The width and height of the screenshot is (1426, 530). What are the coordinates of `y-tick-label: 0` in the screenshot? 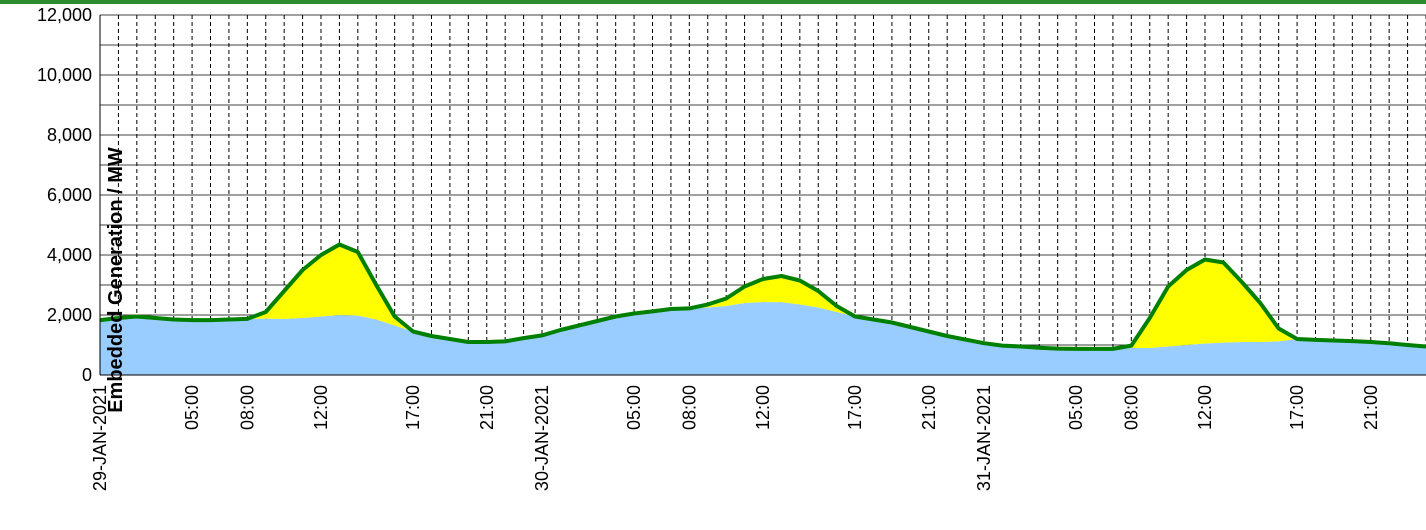 It's located at (87, 375).